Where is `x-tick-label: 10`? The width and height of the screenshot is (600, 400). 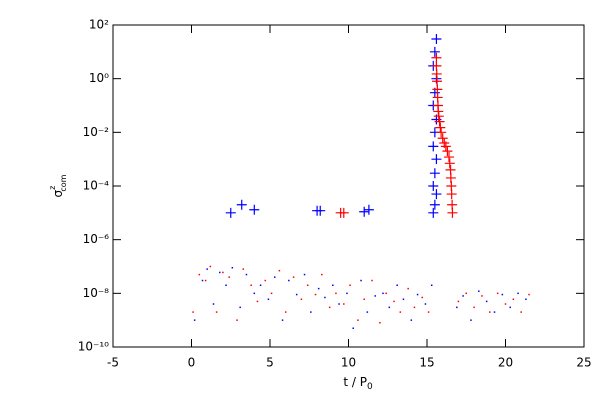
x-tick-label: 10 is located at coordinates (348, 363).